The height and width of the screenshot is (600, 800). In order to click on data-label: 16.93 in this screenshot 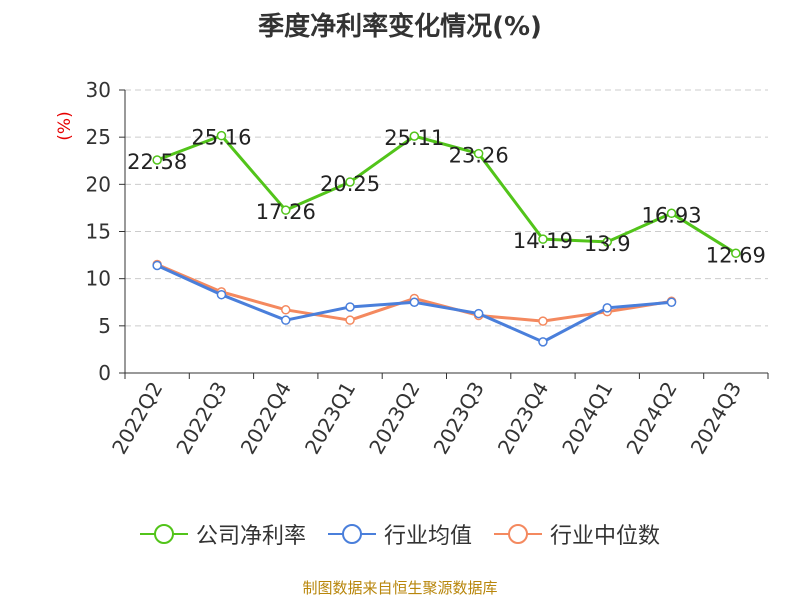, I will do `click(671, 215)`.